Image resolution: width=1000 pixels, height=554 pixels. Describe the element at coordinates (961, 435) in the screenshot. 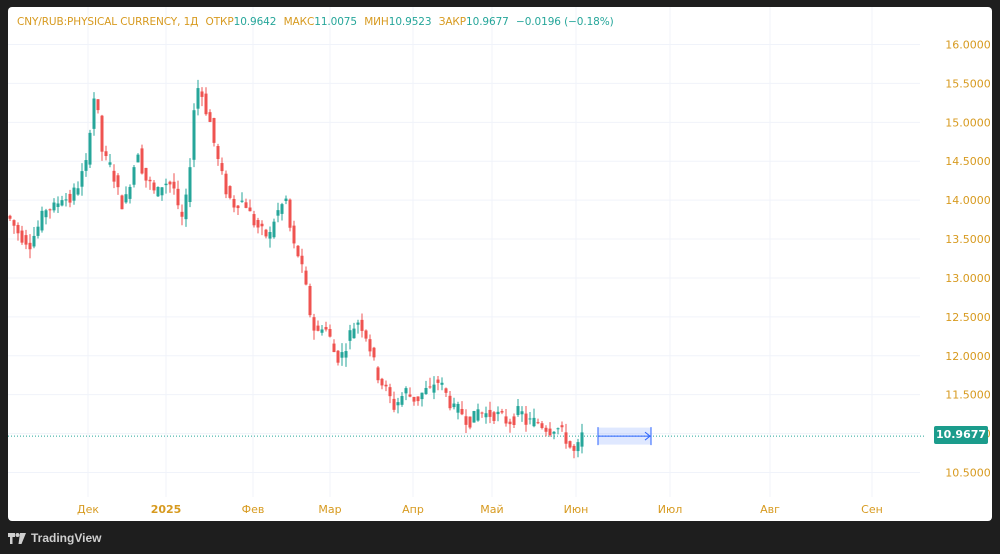

I see `last-price-badge: 10.9677` at that location.